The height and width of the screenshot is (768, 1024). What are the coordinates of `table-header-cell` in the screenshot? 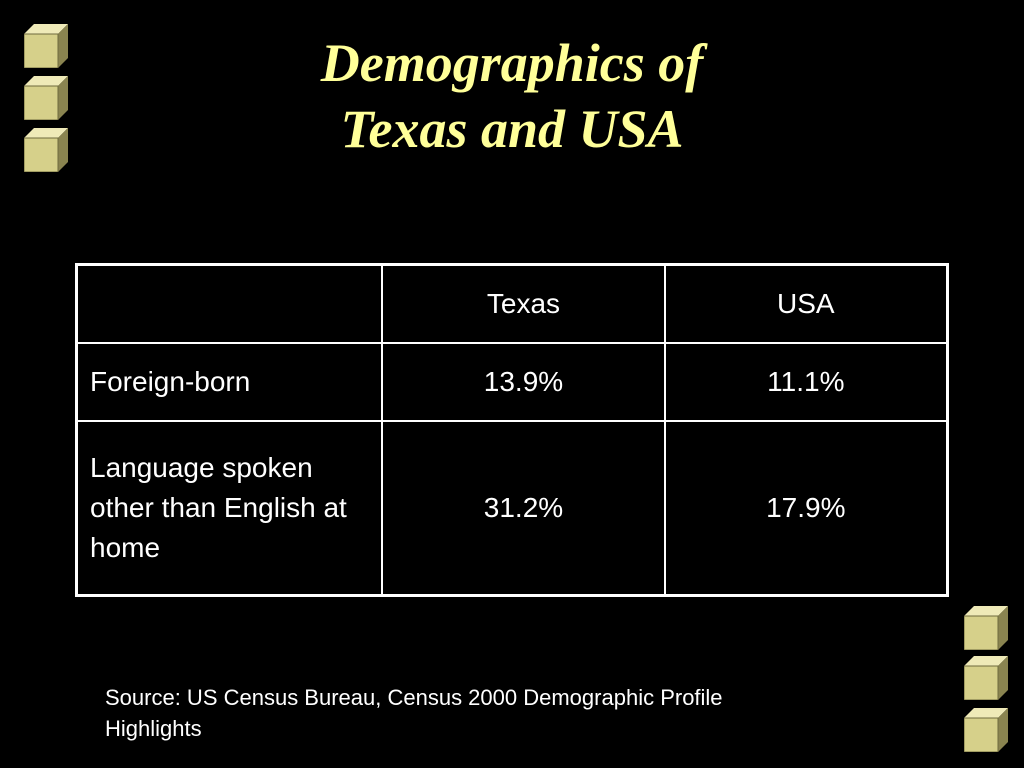 It's located at (229, 303).